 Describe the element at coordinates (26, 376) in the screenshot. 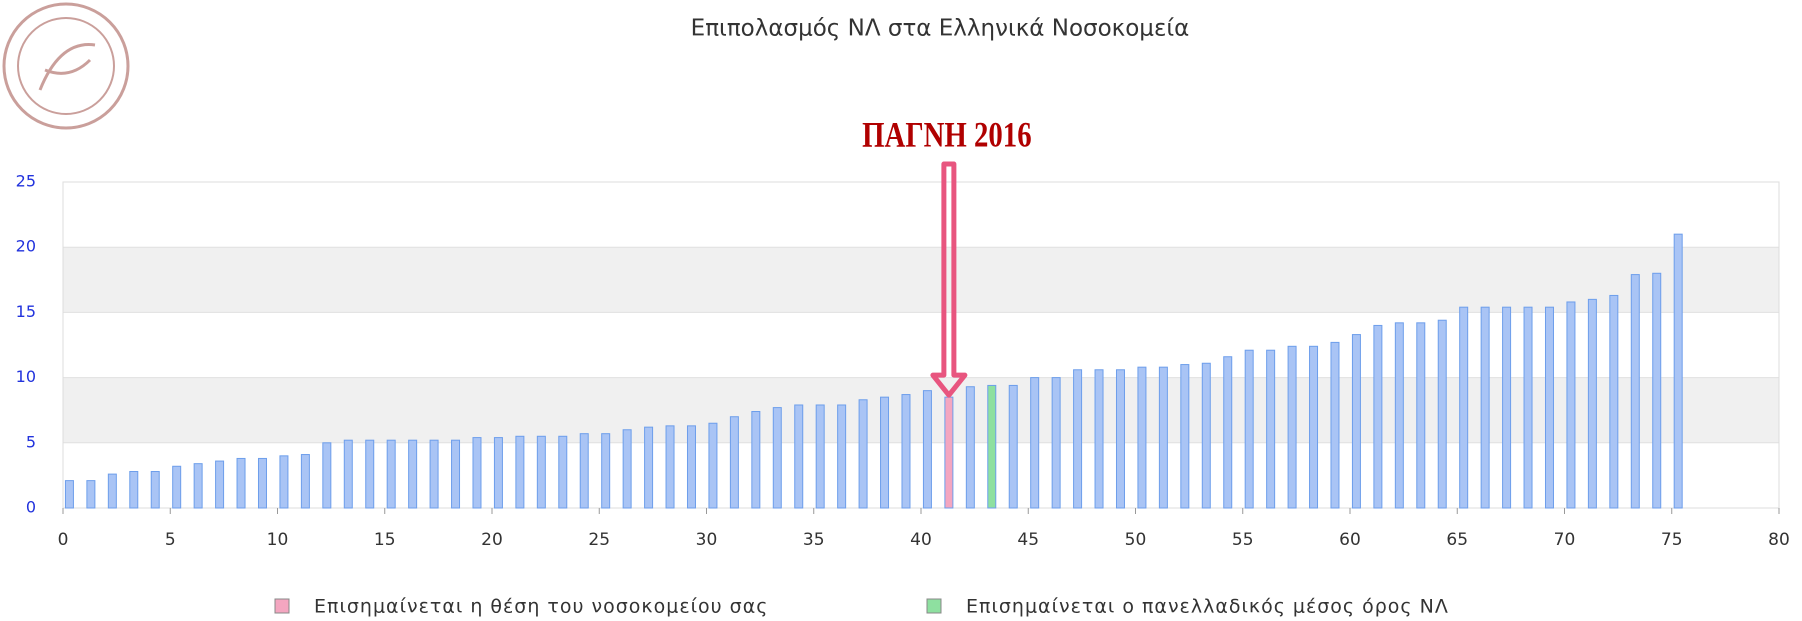

I see `y-tick-label: 10` at that location.